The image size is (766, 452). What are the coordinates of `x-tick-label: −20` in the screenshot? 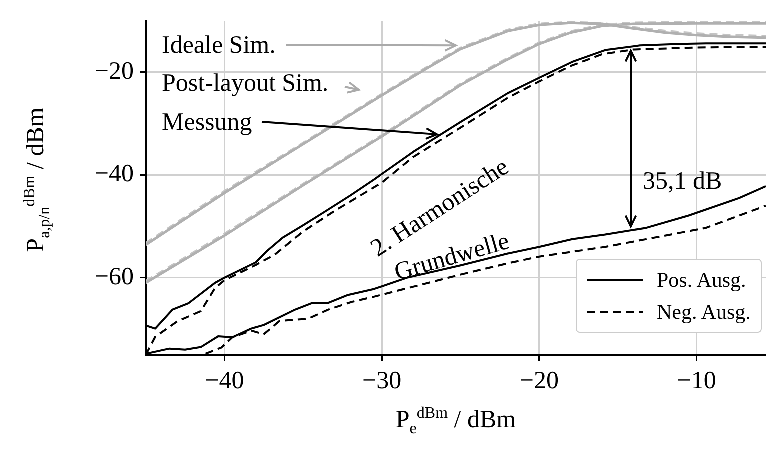 It's located at (539, 381).